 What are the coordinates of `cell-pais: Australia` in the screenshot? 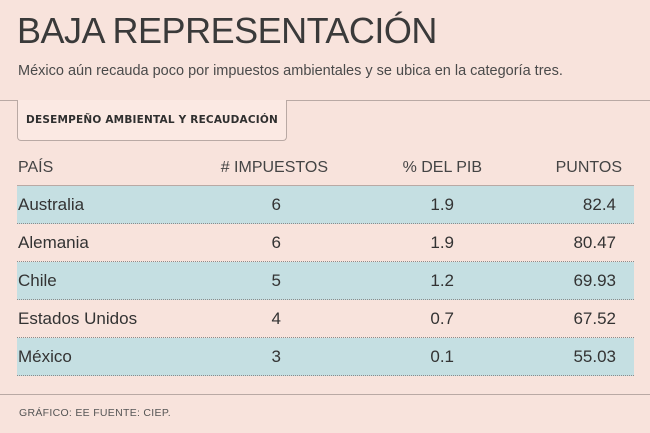 It's located at (51, 204).